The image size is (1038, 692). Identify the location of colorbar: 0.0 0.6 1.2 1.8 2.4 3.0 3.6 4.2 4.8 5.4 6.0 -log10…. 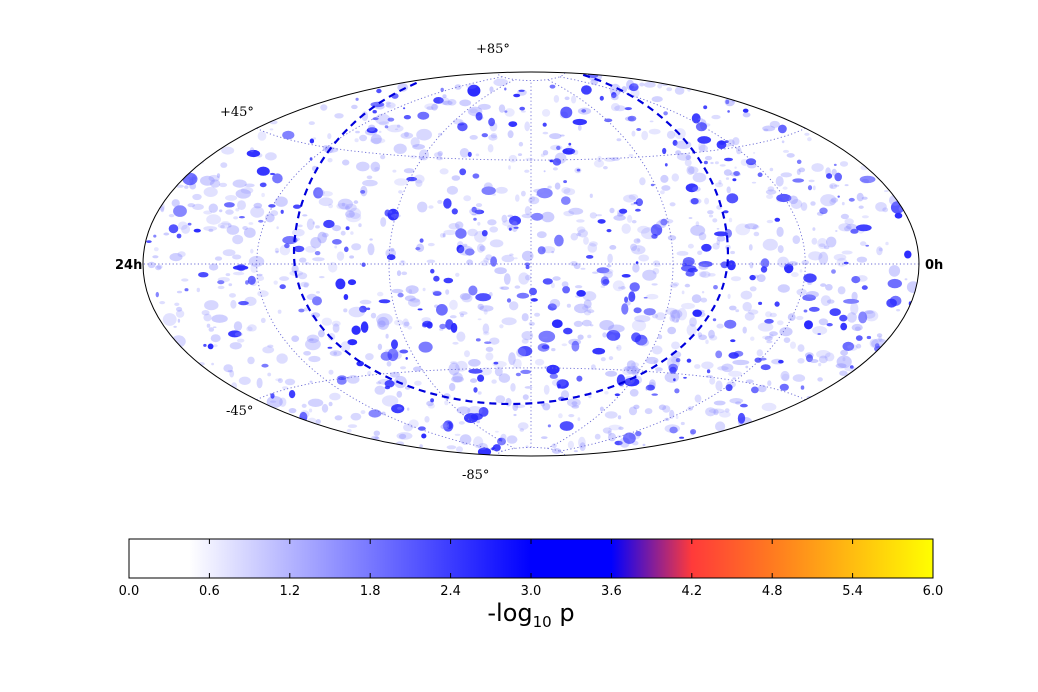
(531, 584).